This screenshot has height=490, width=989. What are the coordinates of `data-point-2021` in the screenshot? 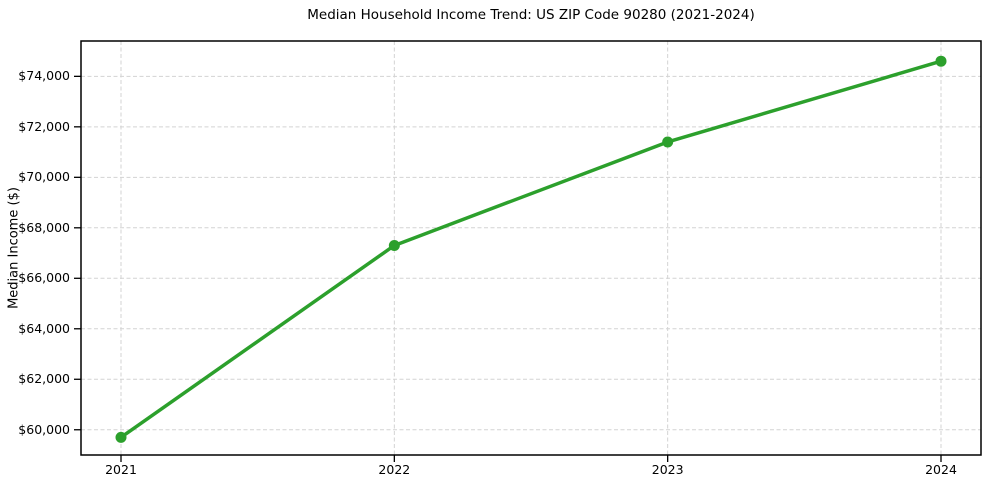 It's located at (121, 437).